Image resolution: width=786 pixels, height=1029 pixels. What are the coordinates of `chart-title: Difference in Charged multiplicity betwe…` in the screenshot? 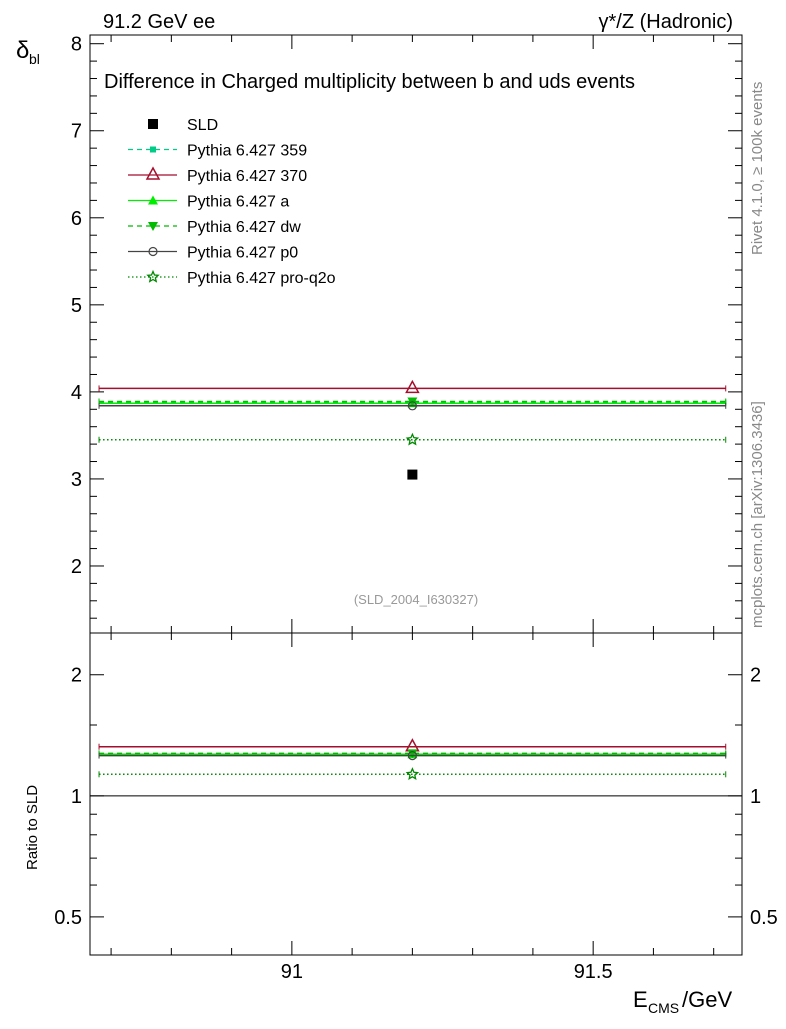 It's located at (369, 82).